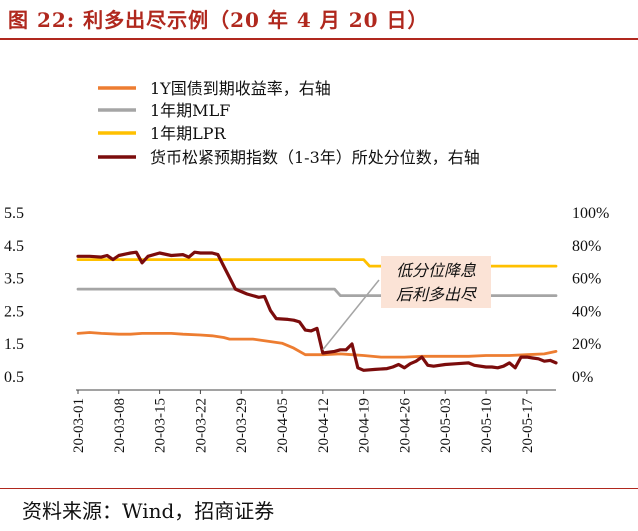 This screenshot has height=531, width=638. What do you see at coordinates (161, 425) in the screenshot?
I see `x-tick-label: 20-03-15` at bounding box center [161, 425].